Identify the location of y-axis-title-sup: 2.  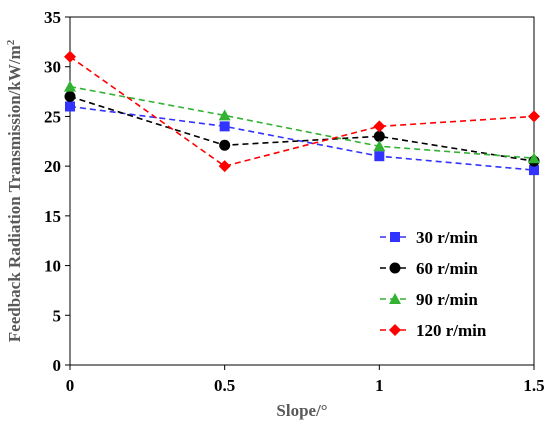
(11, 42).